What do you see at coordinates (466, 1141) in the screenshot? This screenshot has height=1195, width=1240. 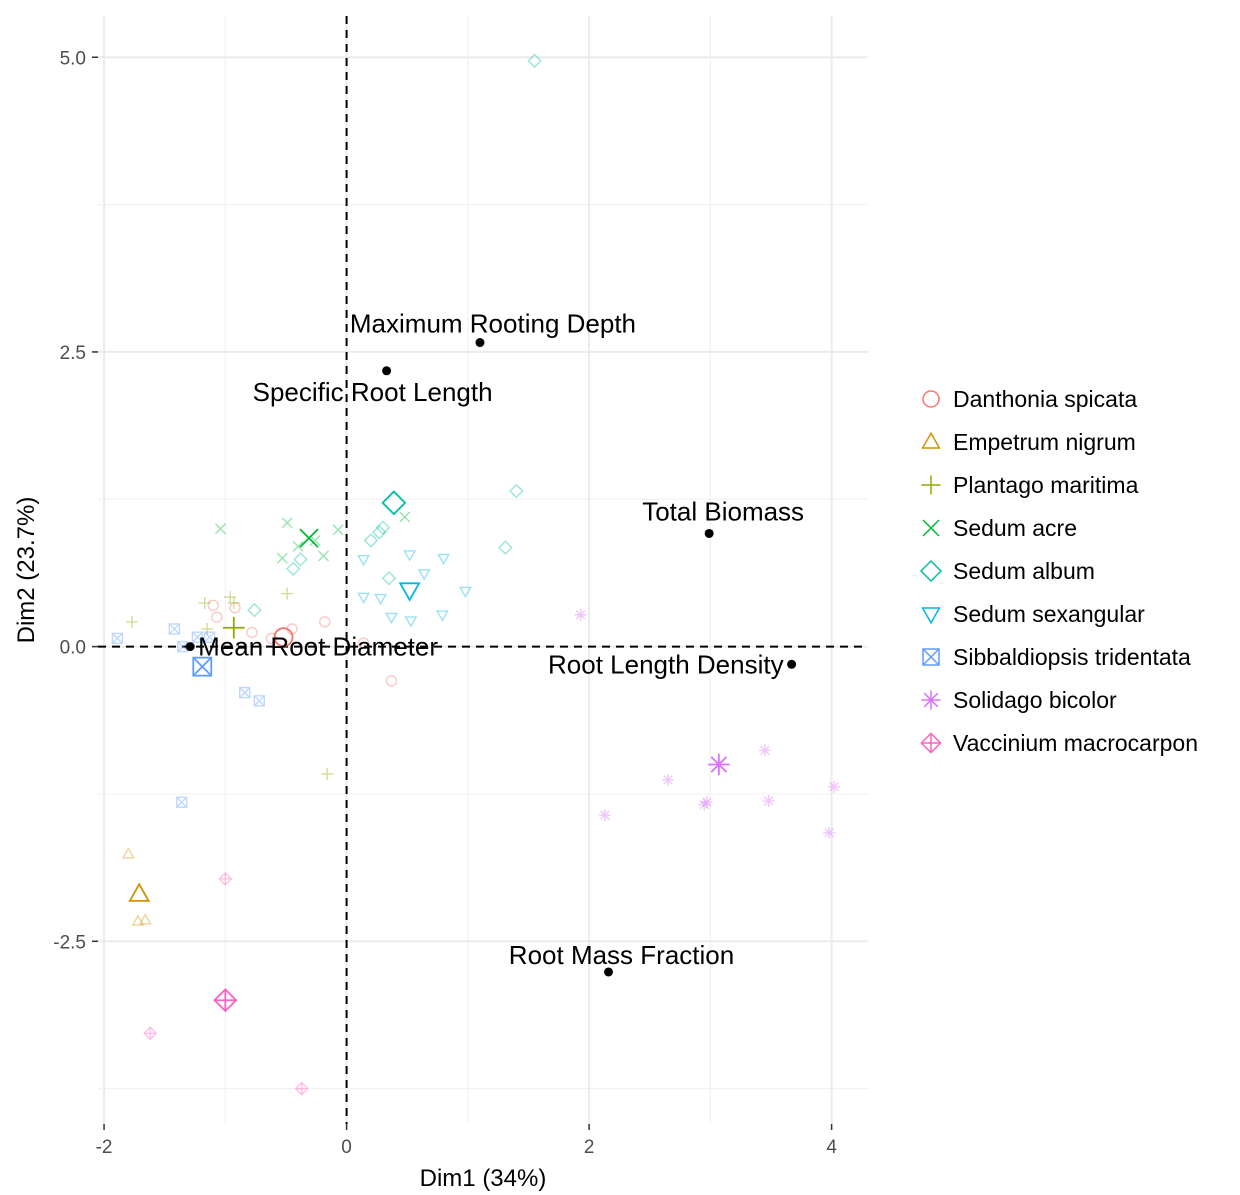 I see `x-axis-ticks: -2 0 2 4` at bounding box center [466, 1141].